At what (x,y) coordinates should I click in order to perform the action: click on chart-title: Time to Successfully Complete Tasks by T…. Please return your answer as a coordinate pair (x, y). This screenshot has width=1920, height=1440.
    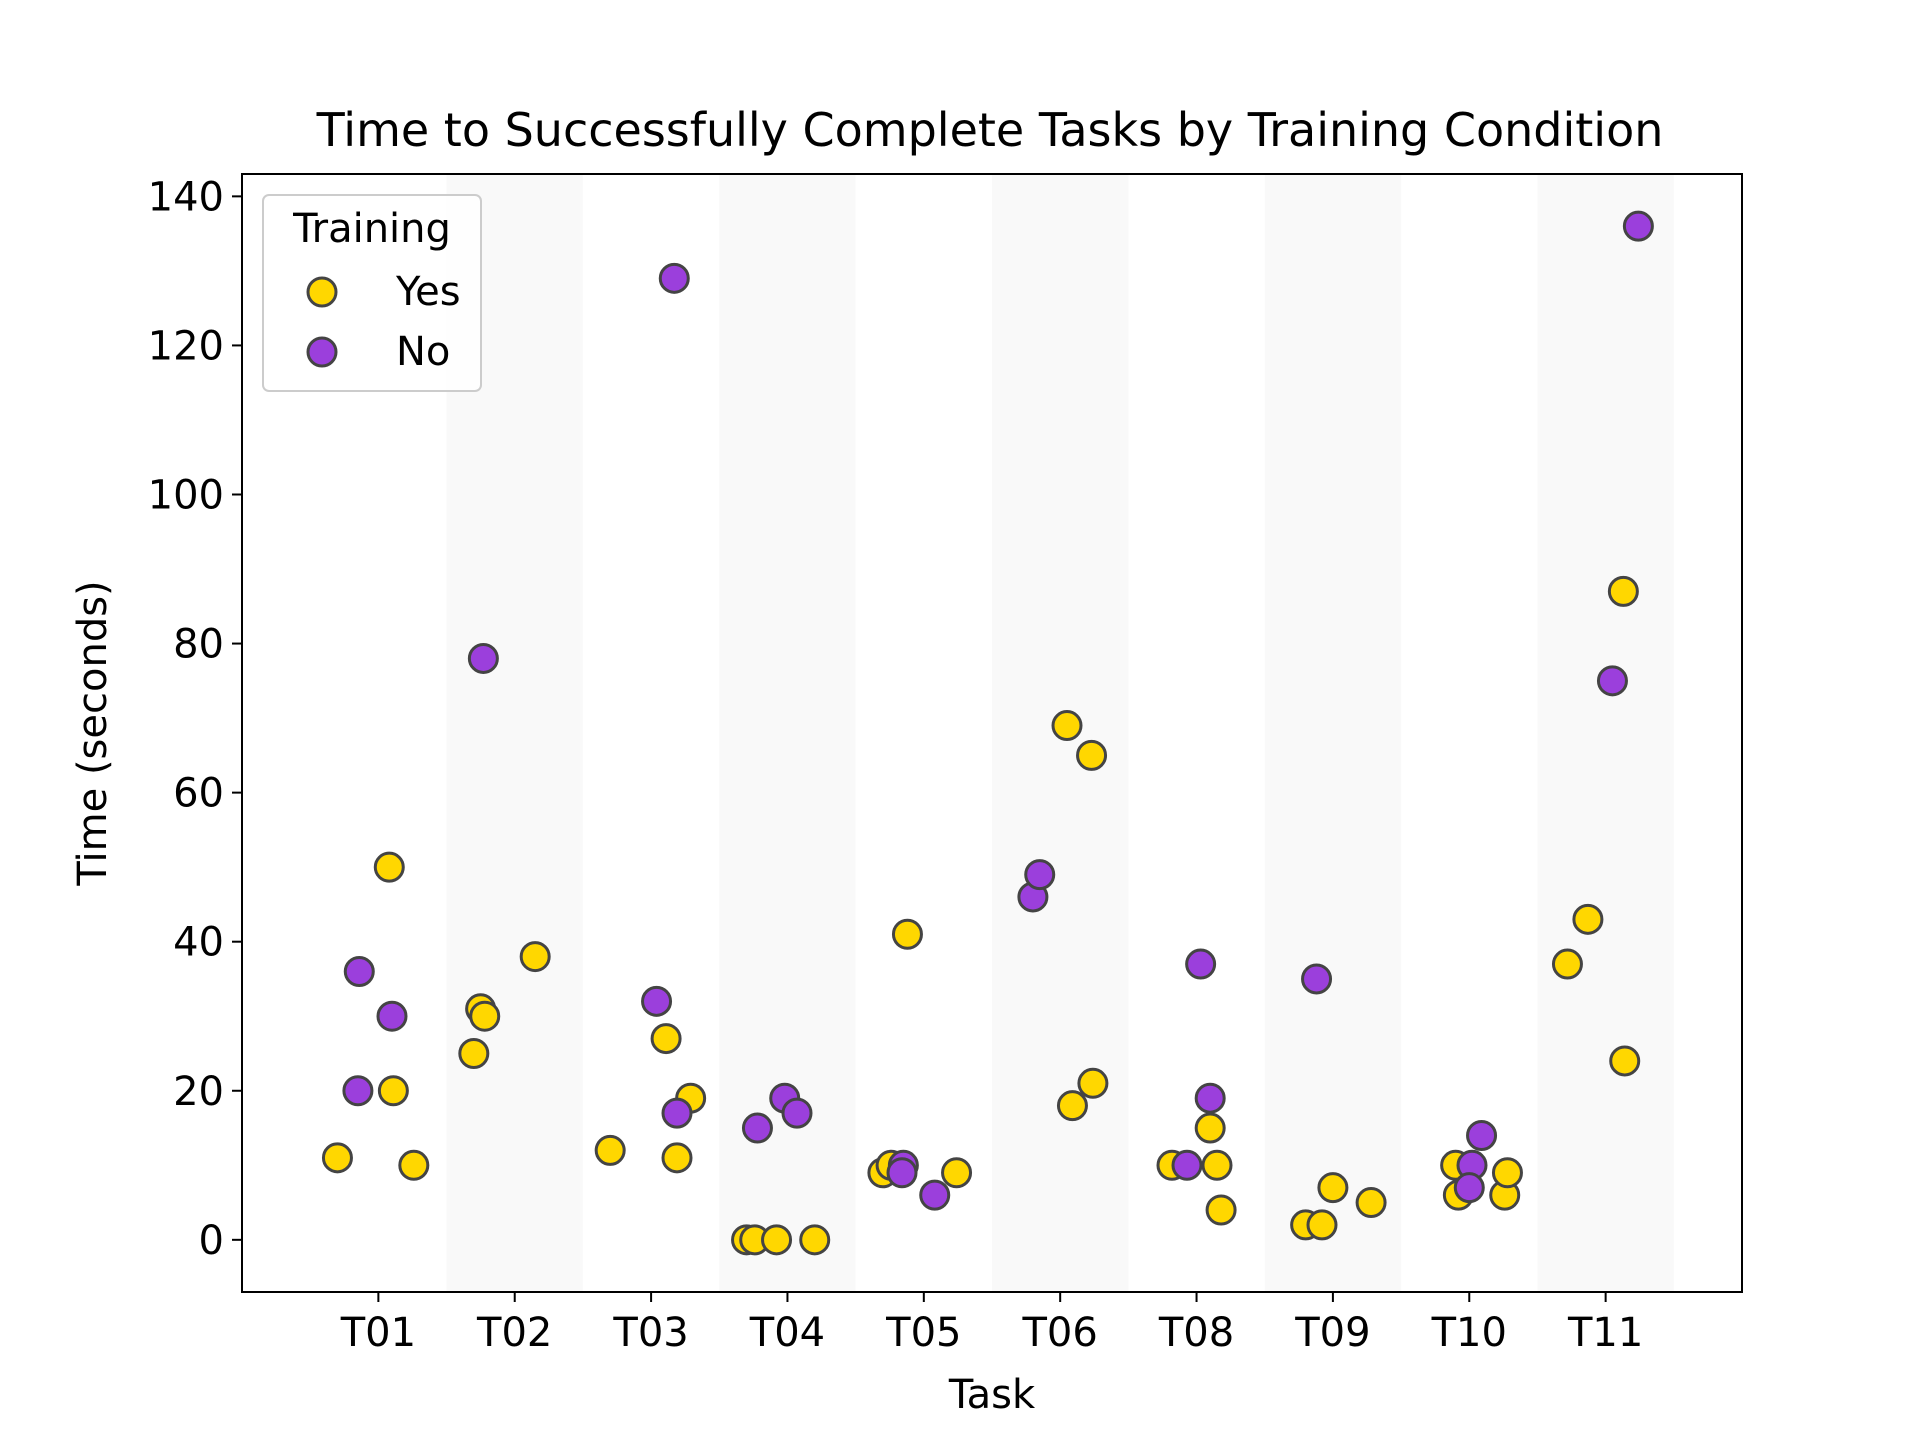
    Looking at the image, I should click on (990, 130).